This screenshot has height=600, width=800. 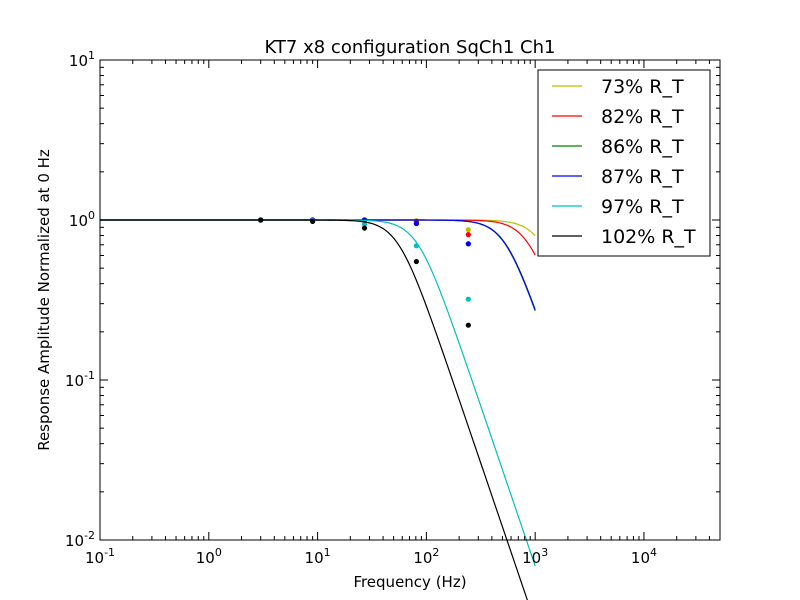 I want to click on legend-label: 87% R_T, so click(x=642, y=177).